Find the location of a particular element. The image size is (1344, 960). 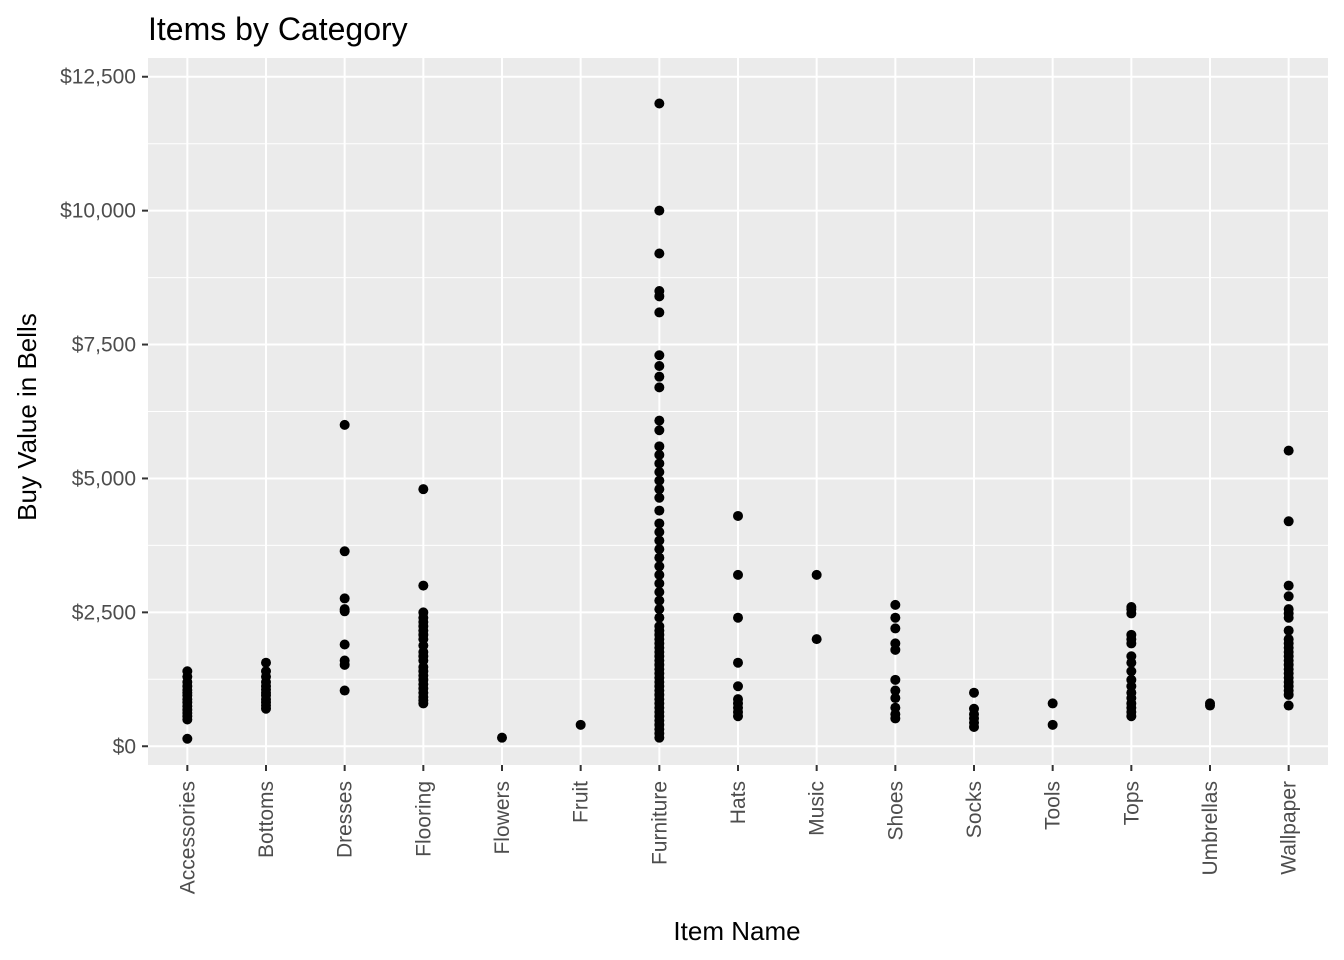

y-axis: $0 $2,500 $5,000 $7,500 $10,000 $12,500 is located at coordinates (104, 412).